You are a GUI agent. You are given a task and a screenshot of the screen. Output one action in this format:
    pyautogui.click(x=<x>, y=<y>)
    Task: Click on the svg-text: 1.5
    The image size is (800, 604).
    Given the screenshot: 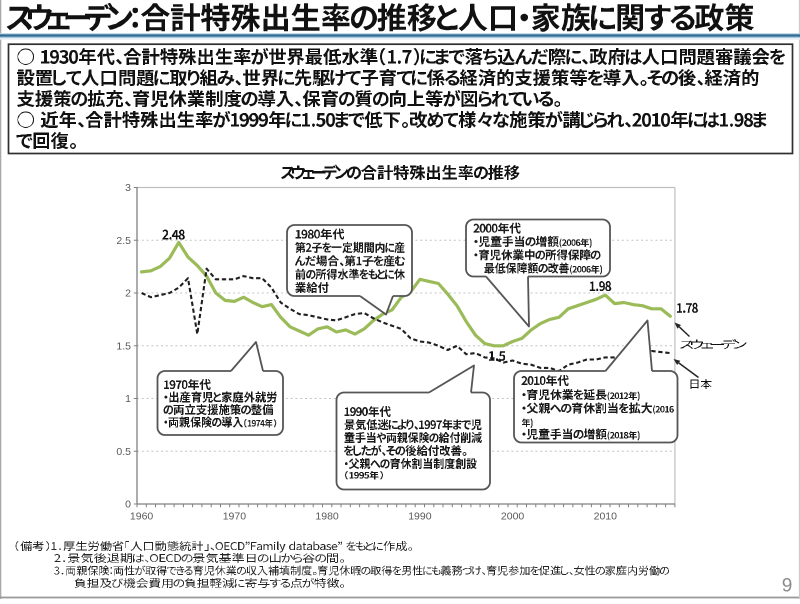 What is the action you would take?
    pyautogui.click(x=123, y=346)
    